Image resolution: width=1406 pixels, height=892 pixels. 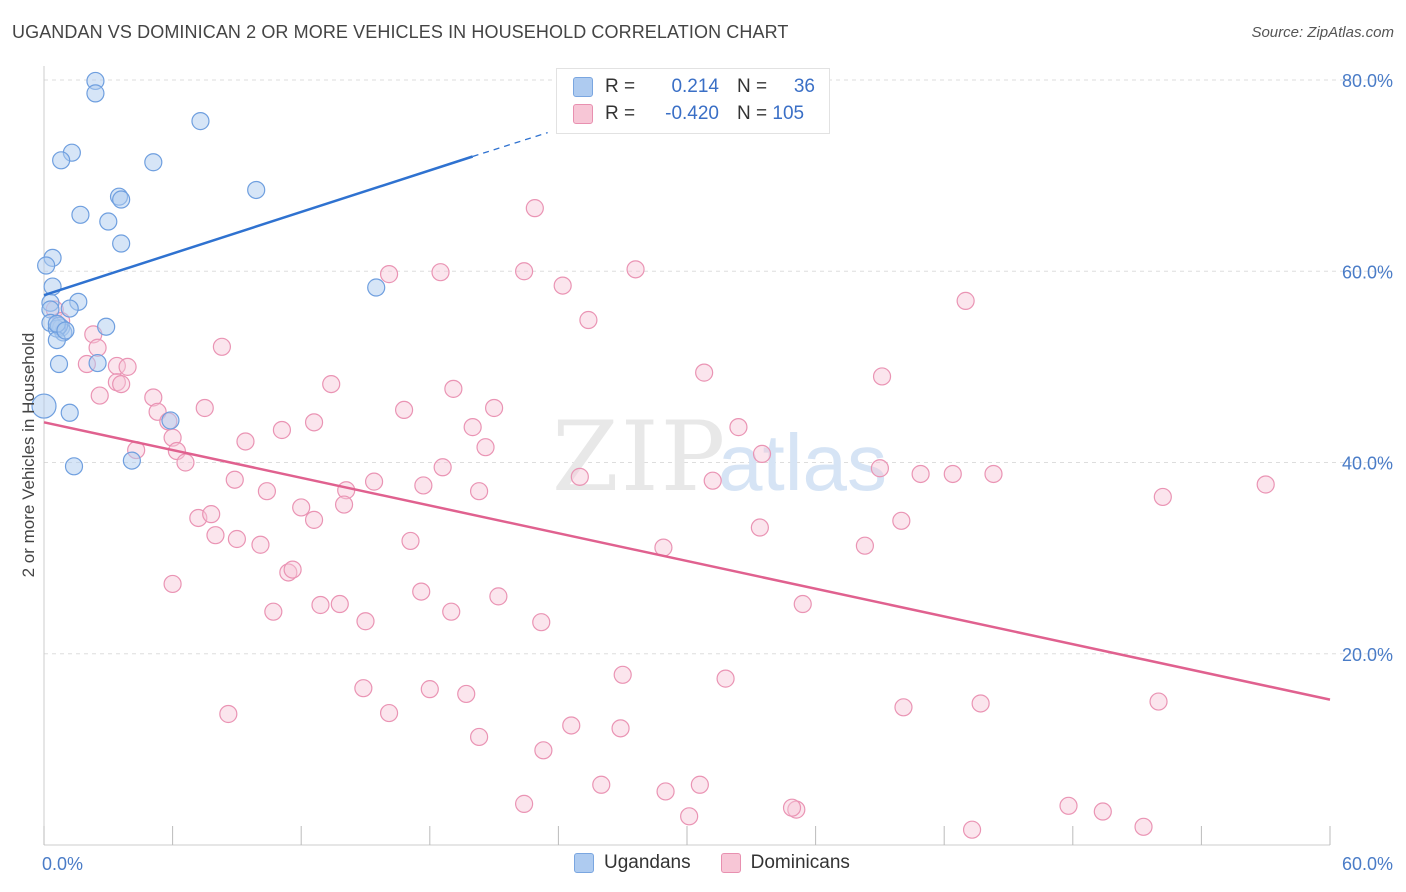 I want to click on legend-item-dominicans: Dominicans, so click(x=785, y=863).